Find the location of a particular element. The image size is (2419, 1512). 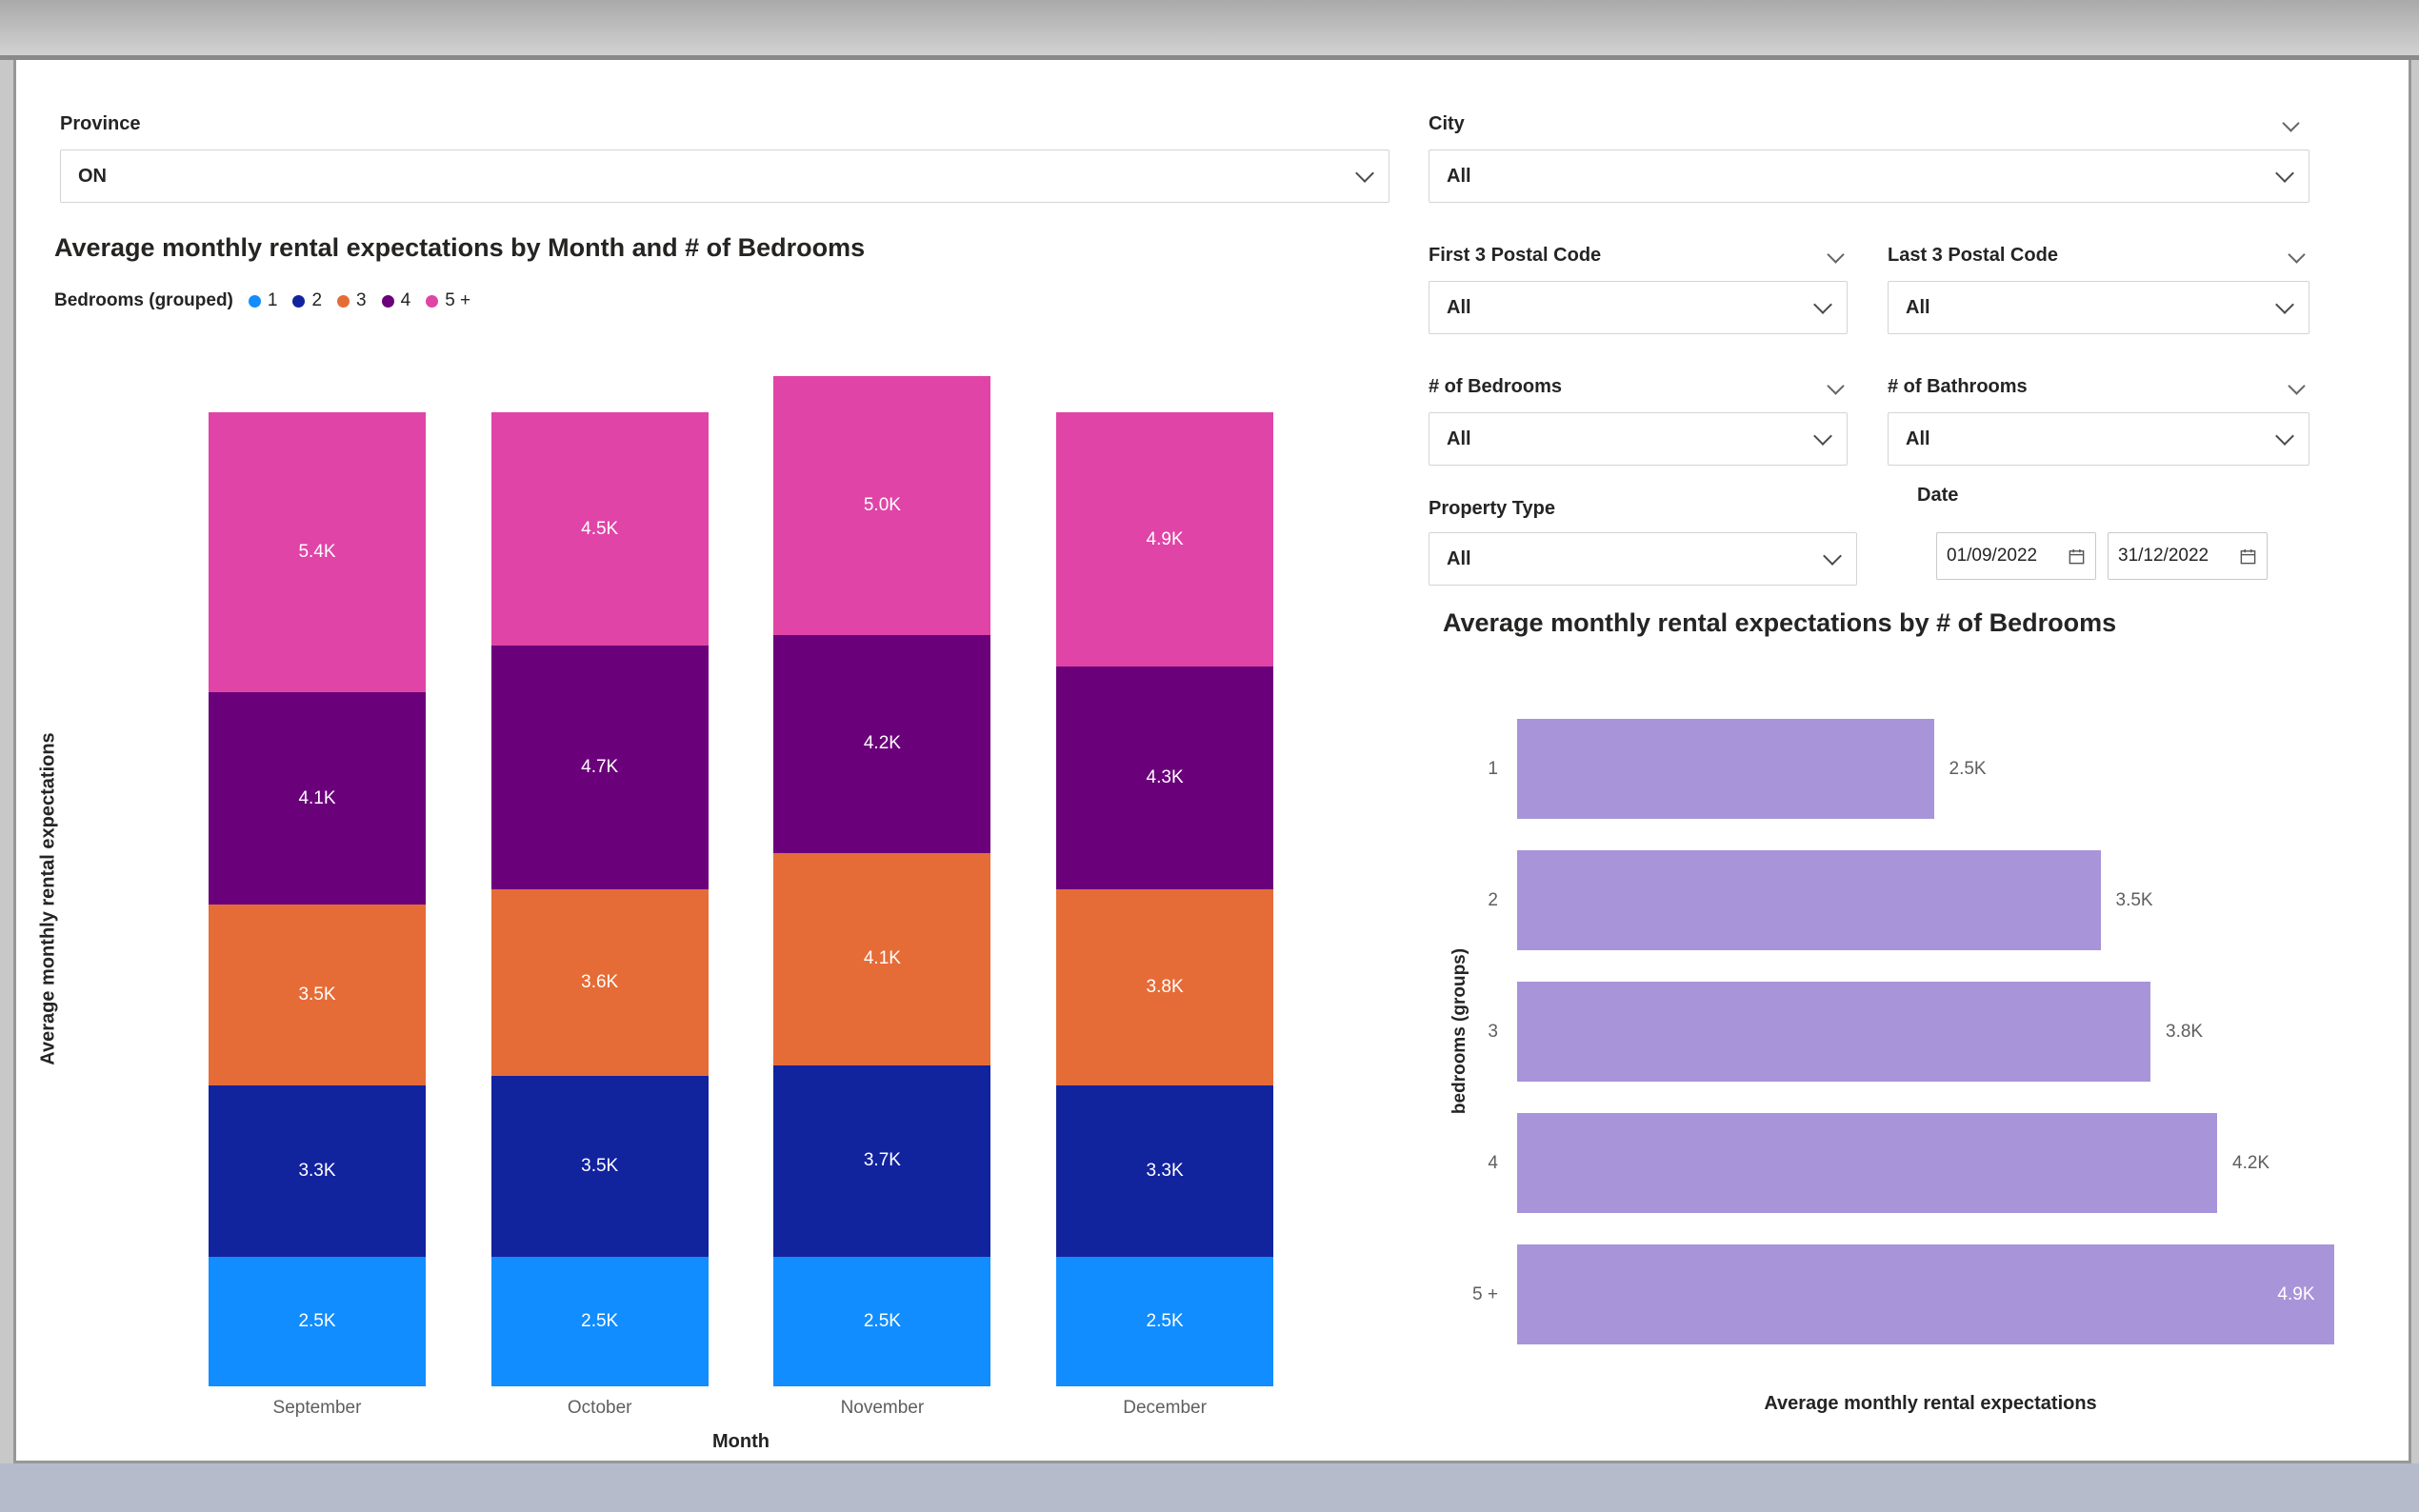

hbar-category-2: 2 is located at coordinates (1493, 900).